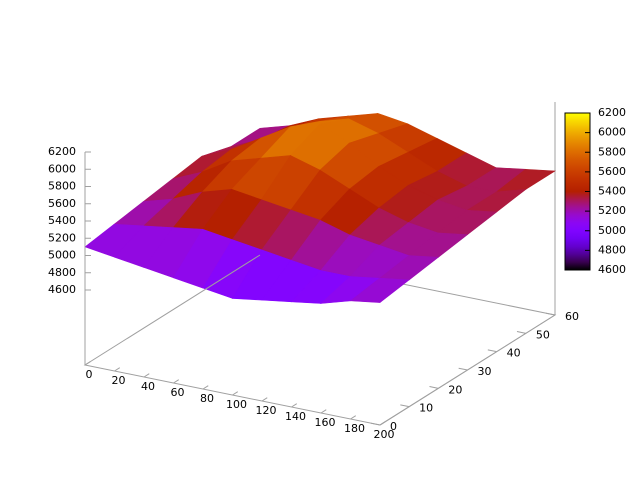  I want to click on x-tick-label: 0, so click(89, 374).